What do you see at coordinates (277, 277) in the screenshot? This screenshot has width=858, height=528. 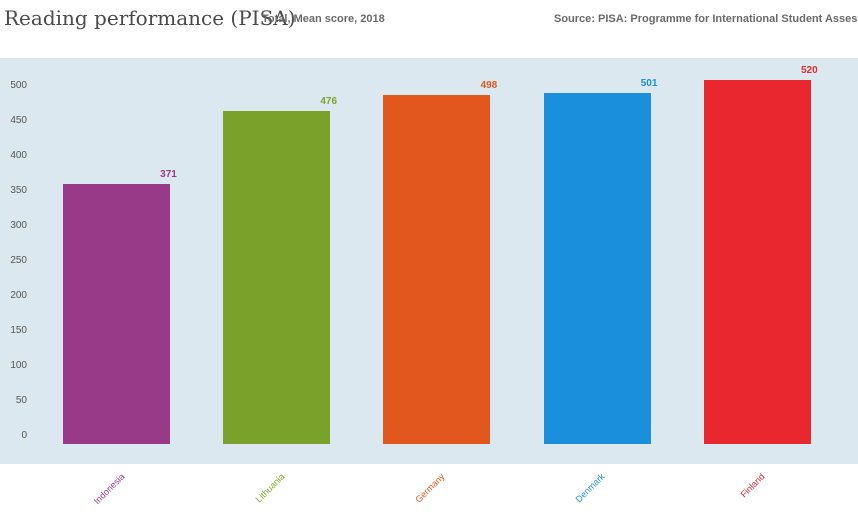 I see `bar-lithuania` at bounding box center [277, 277].